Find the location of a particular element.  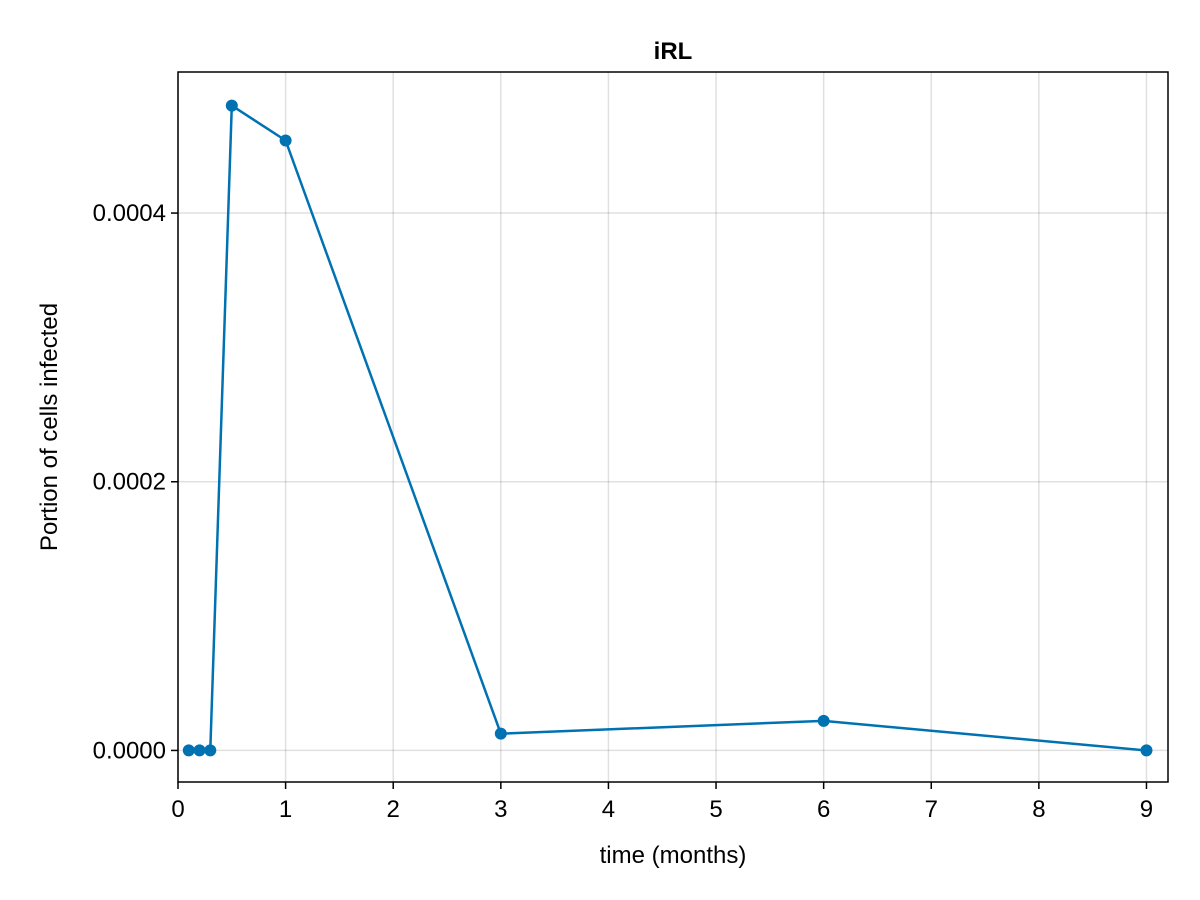

x-tick-label: 9 is located at coordinates (1146, 809).